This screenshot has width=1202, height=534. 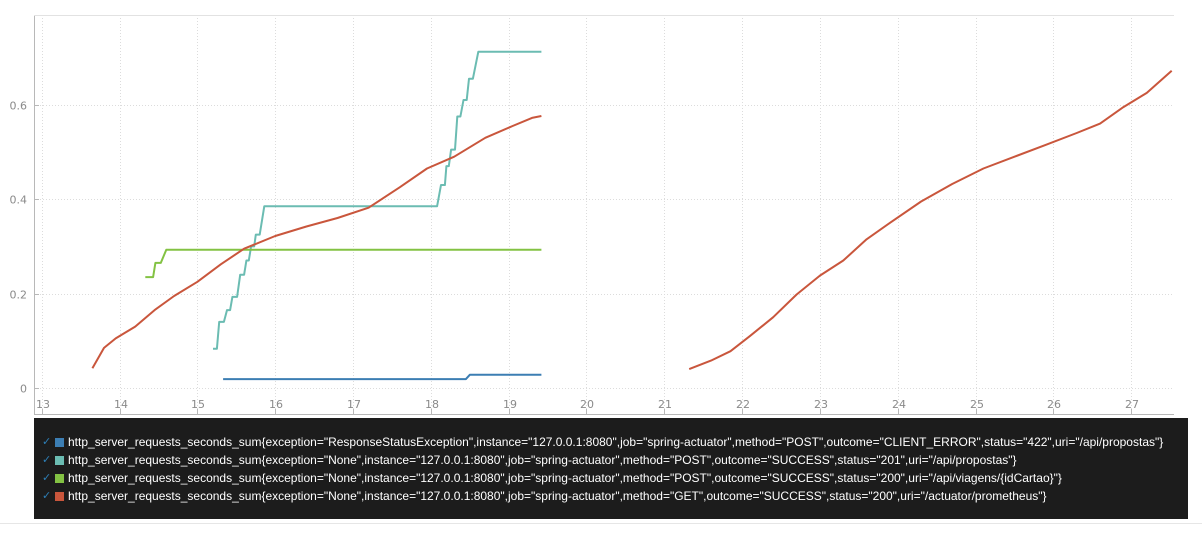 I want to click on x-tick-label: 20, so click(x=587, y=404).